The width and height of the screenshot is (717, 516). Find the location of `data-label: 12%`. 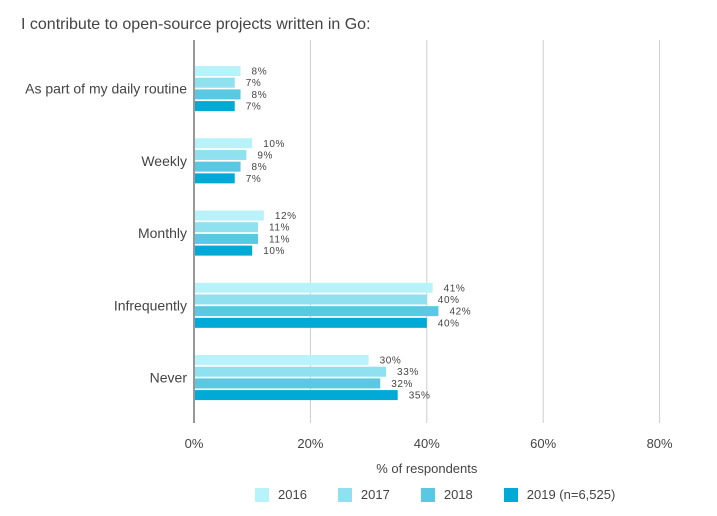

data-label: 12% is located at coordinates (286, 216).